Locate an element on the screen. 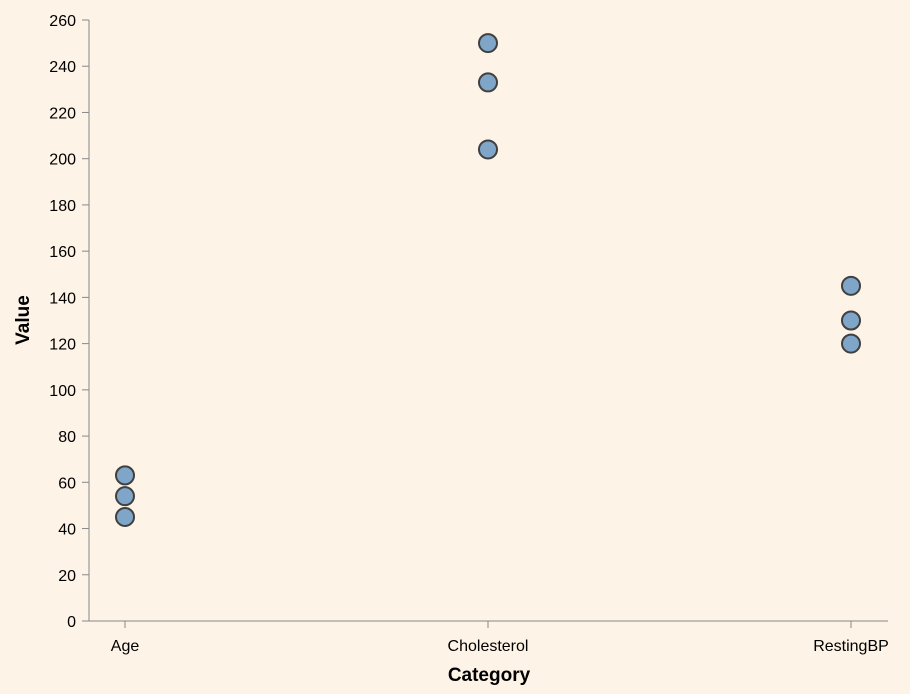 The image size is (910, 694). x-tick-label: RestingBP is located at coordinates (851, 646).